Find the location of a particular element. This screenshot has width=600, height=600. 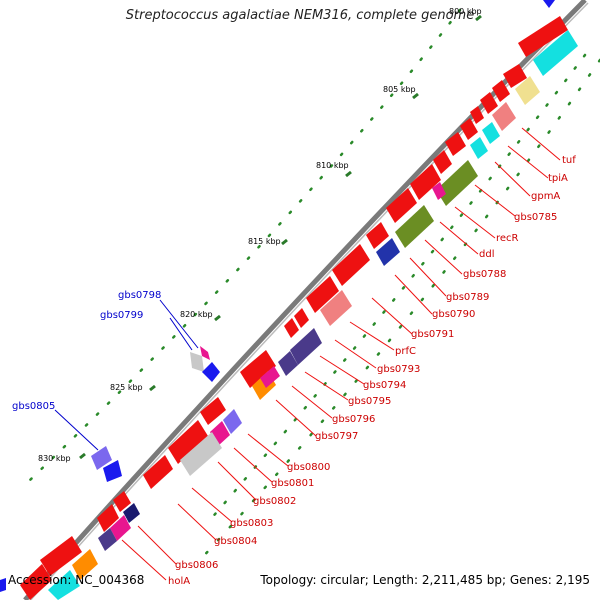

gene-label-gbs0802: gbs0802 is located at coordinates (274, 501).